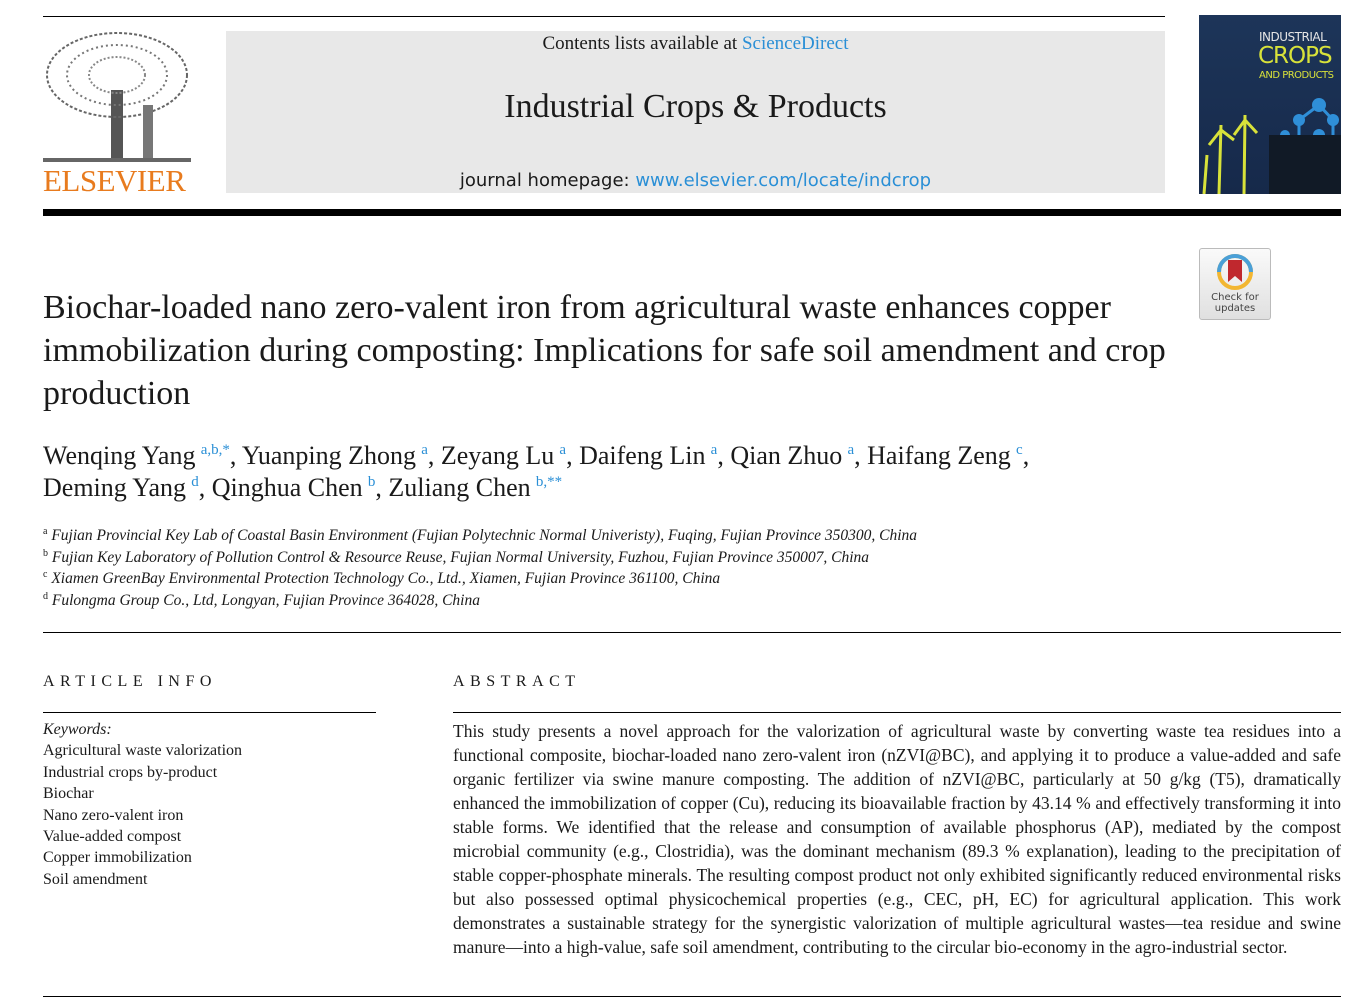 This screenshot has height=1002, width=1372. Describe the element at coordinates (215, 450) in the screenshot. I see `author-affiliation-marker: a,b,*` at that location.